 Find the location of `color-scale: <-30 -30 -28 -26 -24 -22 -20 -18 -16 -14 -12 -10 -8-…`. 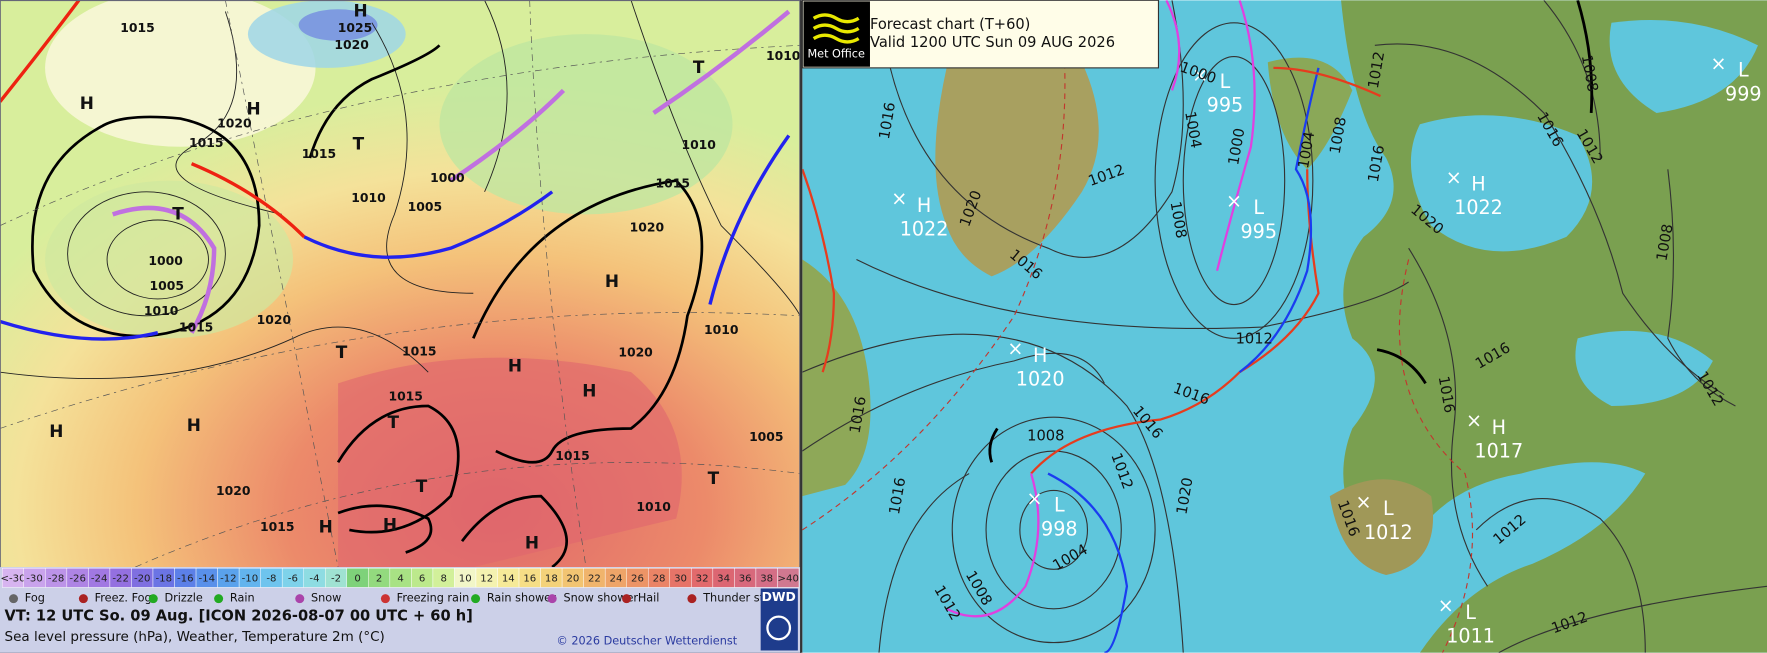

color-scale: <-30 -30 -28 -26 -24 -22 -20 -18 -16 -14 -12 -10 -8-… is located at coordinates (400, 577).